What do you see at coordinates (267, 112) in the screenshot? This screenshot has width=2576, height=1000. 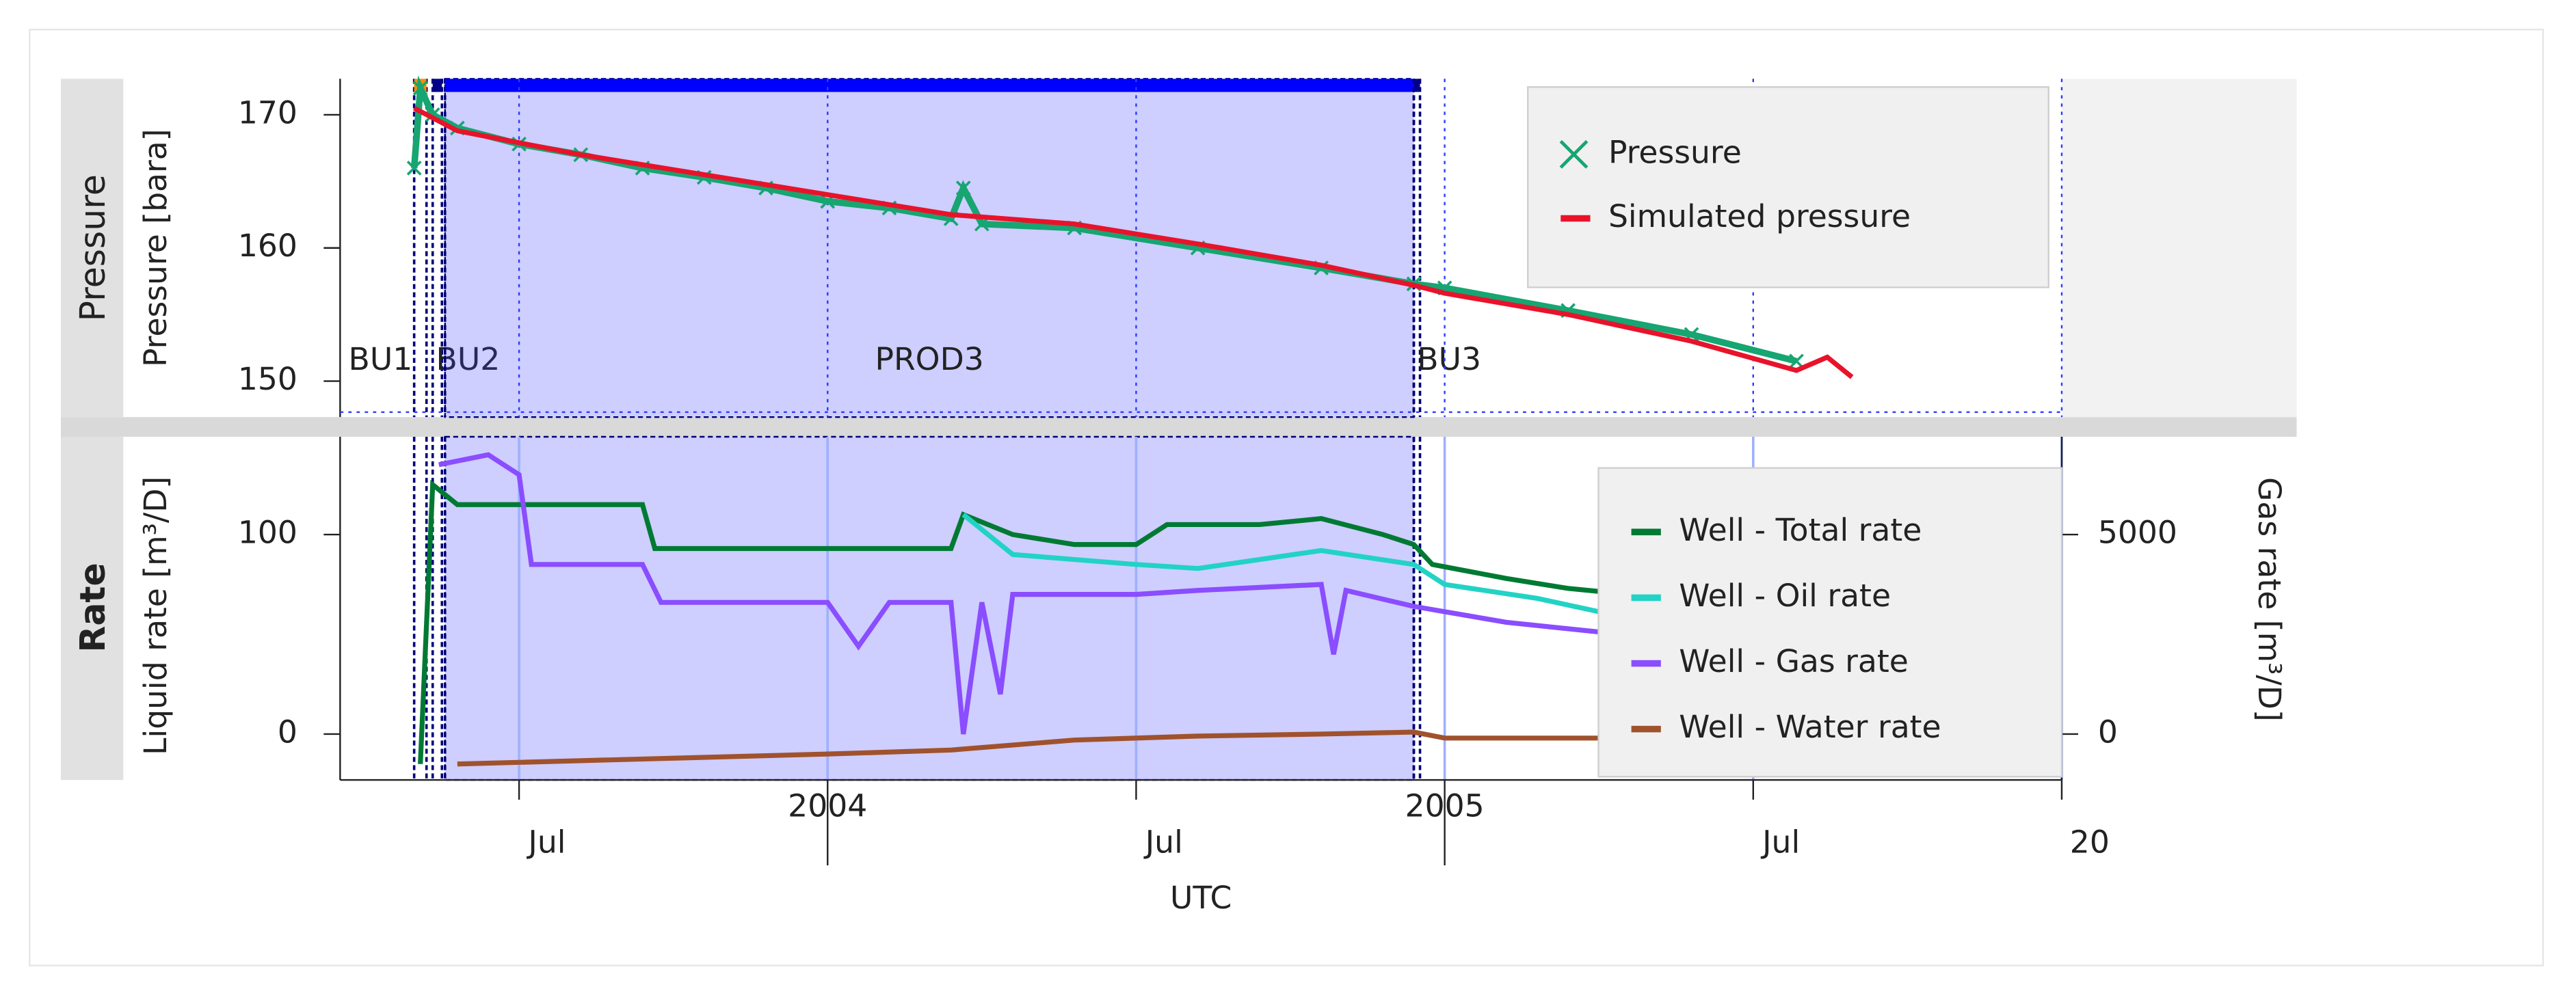 I see `y-tick-label: 170` at bounding box center [267, 112].